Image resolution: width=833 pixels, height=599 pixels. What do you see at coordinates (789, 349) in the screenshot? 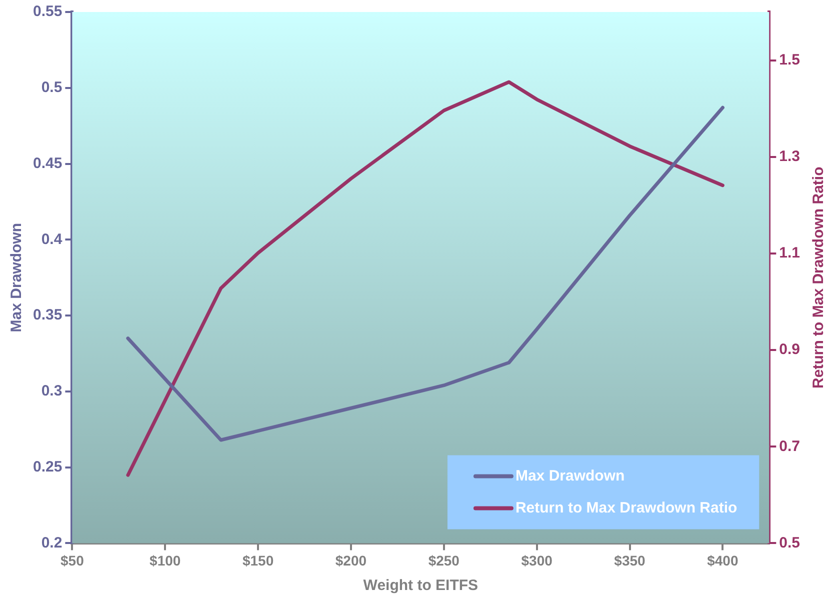
I see `y2-tick-label: 0.9` at bounding box center [789, 349].